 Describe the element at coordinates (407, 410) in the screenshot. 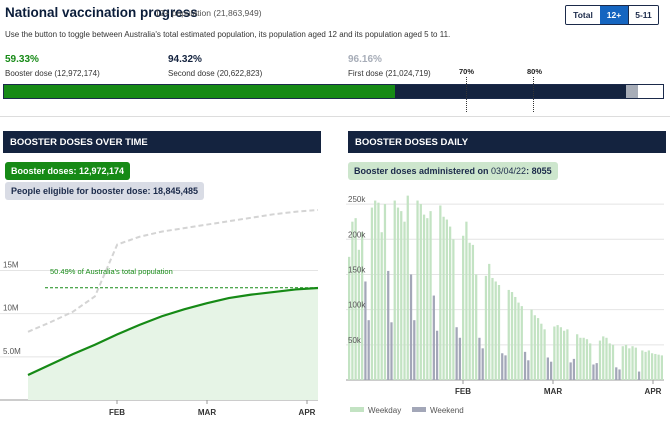

I see `chart-legend: Weekday Weekend` at that location.